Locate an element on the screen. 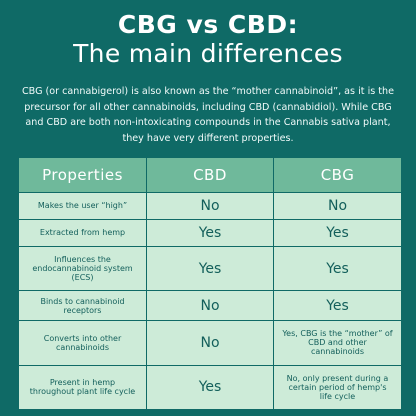  page-title: CBG vs CBD: is located at coordinates (208, 24).